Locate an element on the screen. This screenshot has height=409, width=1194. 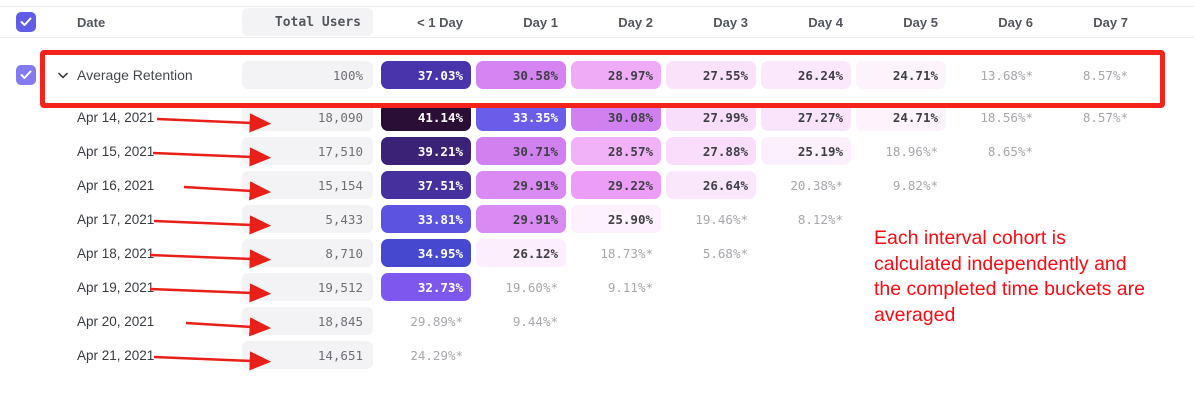
retention-cell-slot: 41.14% is located at coordinates (428, 117).